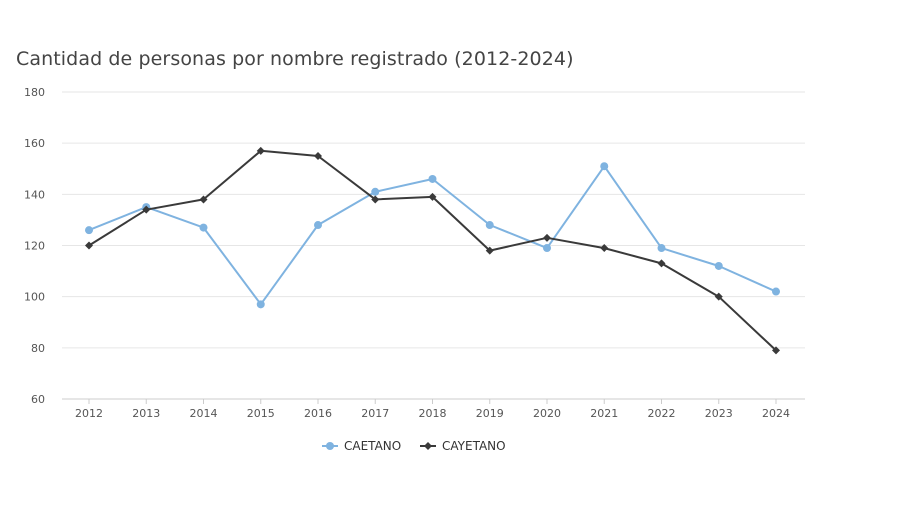 This screenshot has height=505, width=900. Describe the element at coordinates (261, 413) in the screenshot. I see `x-tick-label: 2015` at that location.